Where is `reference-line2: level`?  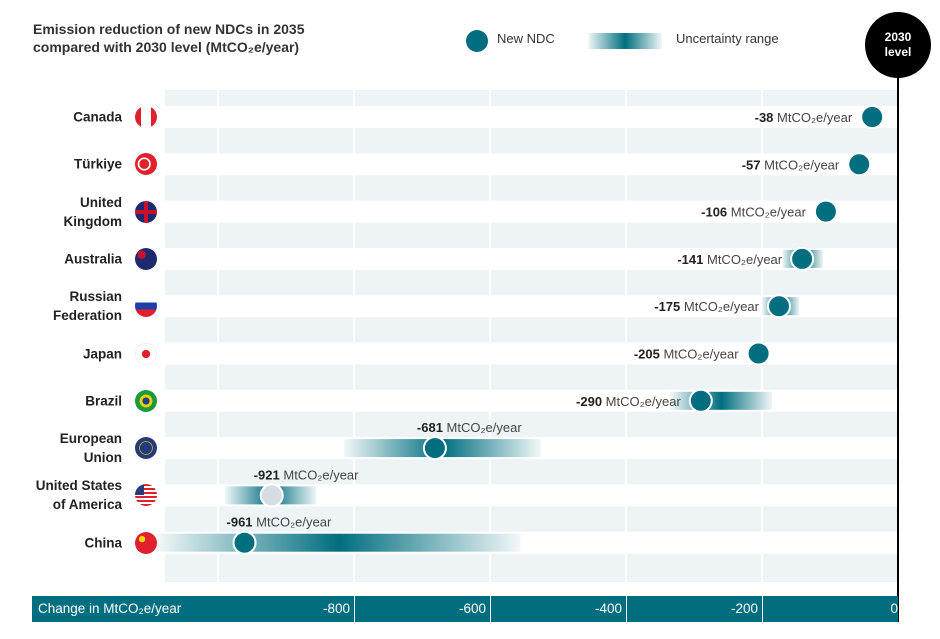 reference-line2: level is located at coordinates (898, 52).